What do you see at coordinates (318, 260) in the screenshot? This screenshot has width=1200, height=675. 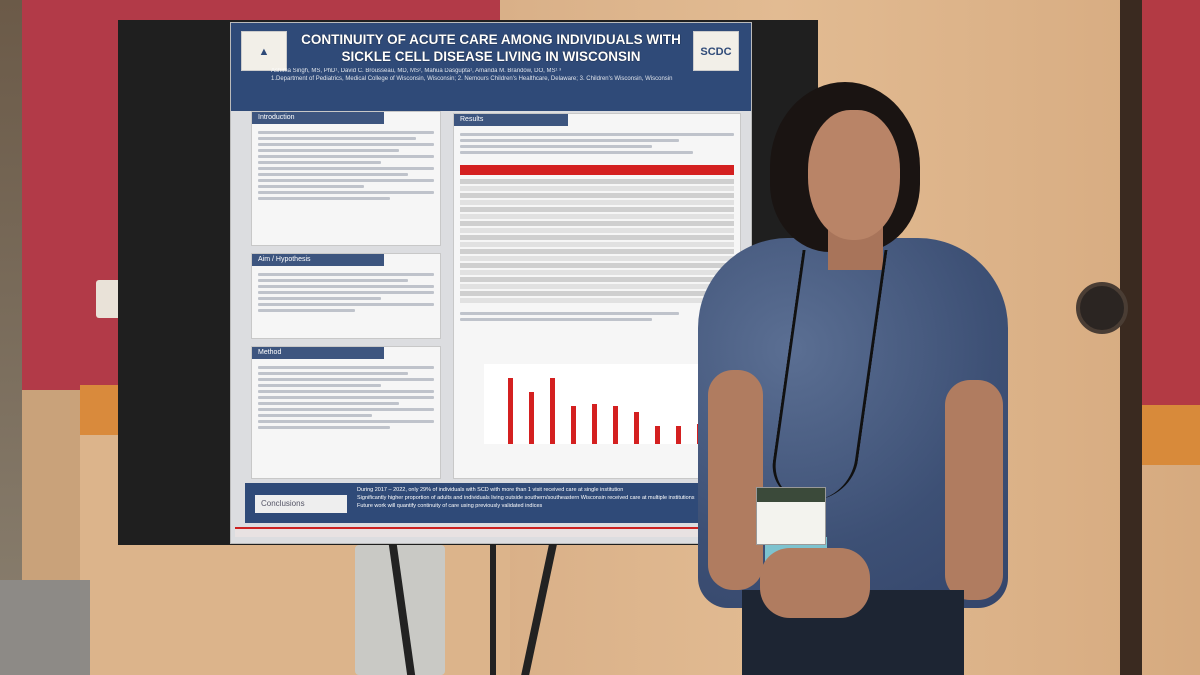 I see `section-heading: Aim / Hypothesis` at bounding box center [318, 260].